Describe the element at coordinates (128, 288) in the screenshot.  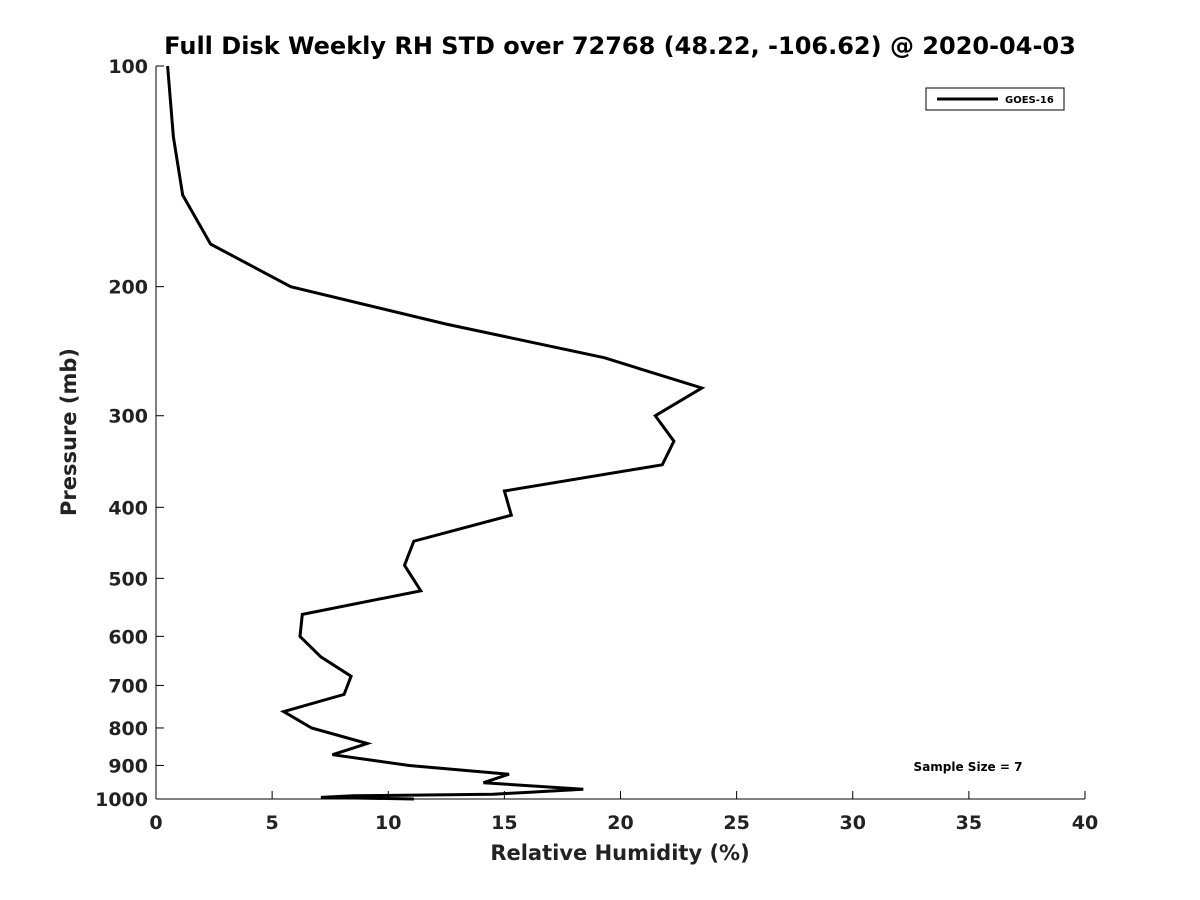
I see `y-tick-label: 200` at that location.